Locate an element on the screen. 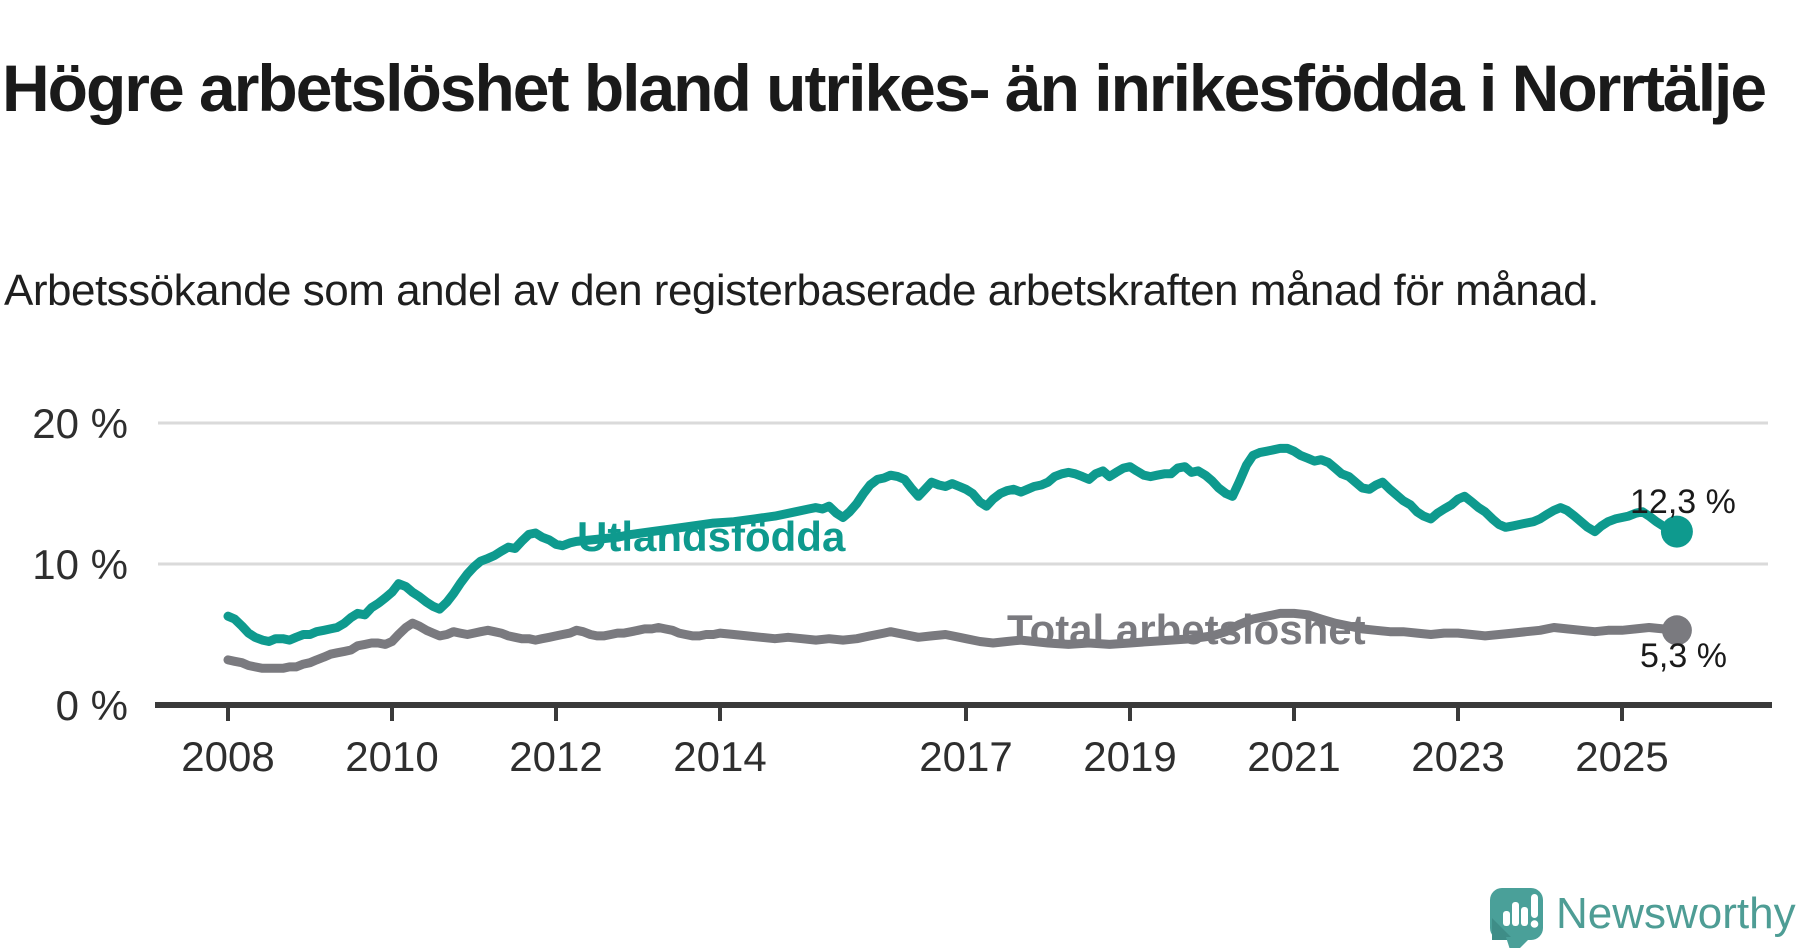 The image size is (1800, 948). x-axis-ticks: 2008 2010 2012 2014 2017 2019 2021 2023 2025 is located at coordinates (925, 741).